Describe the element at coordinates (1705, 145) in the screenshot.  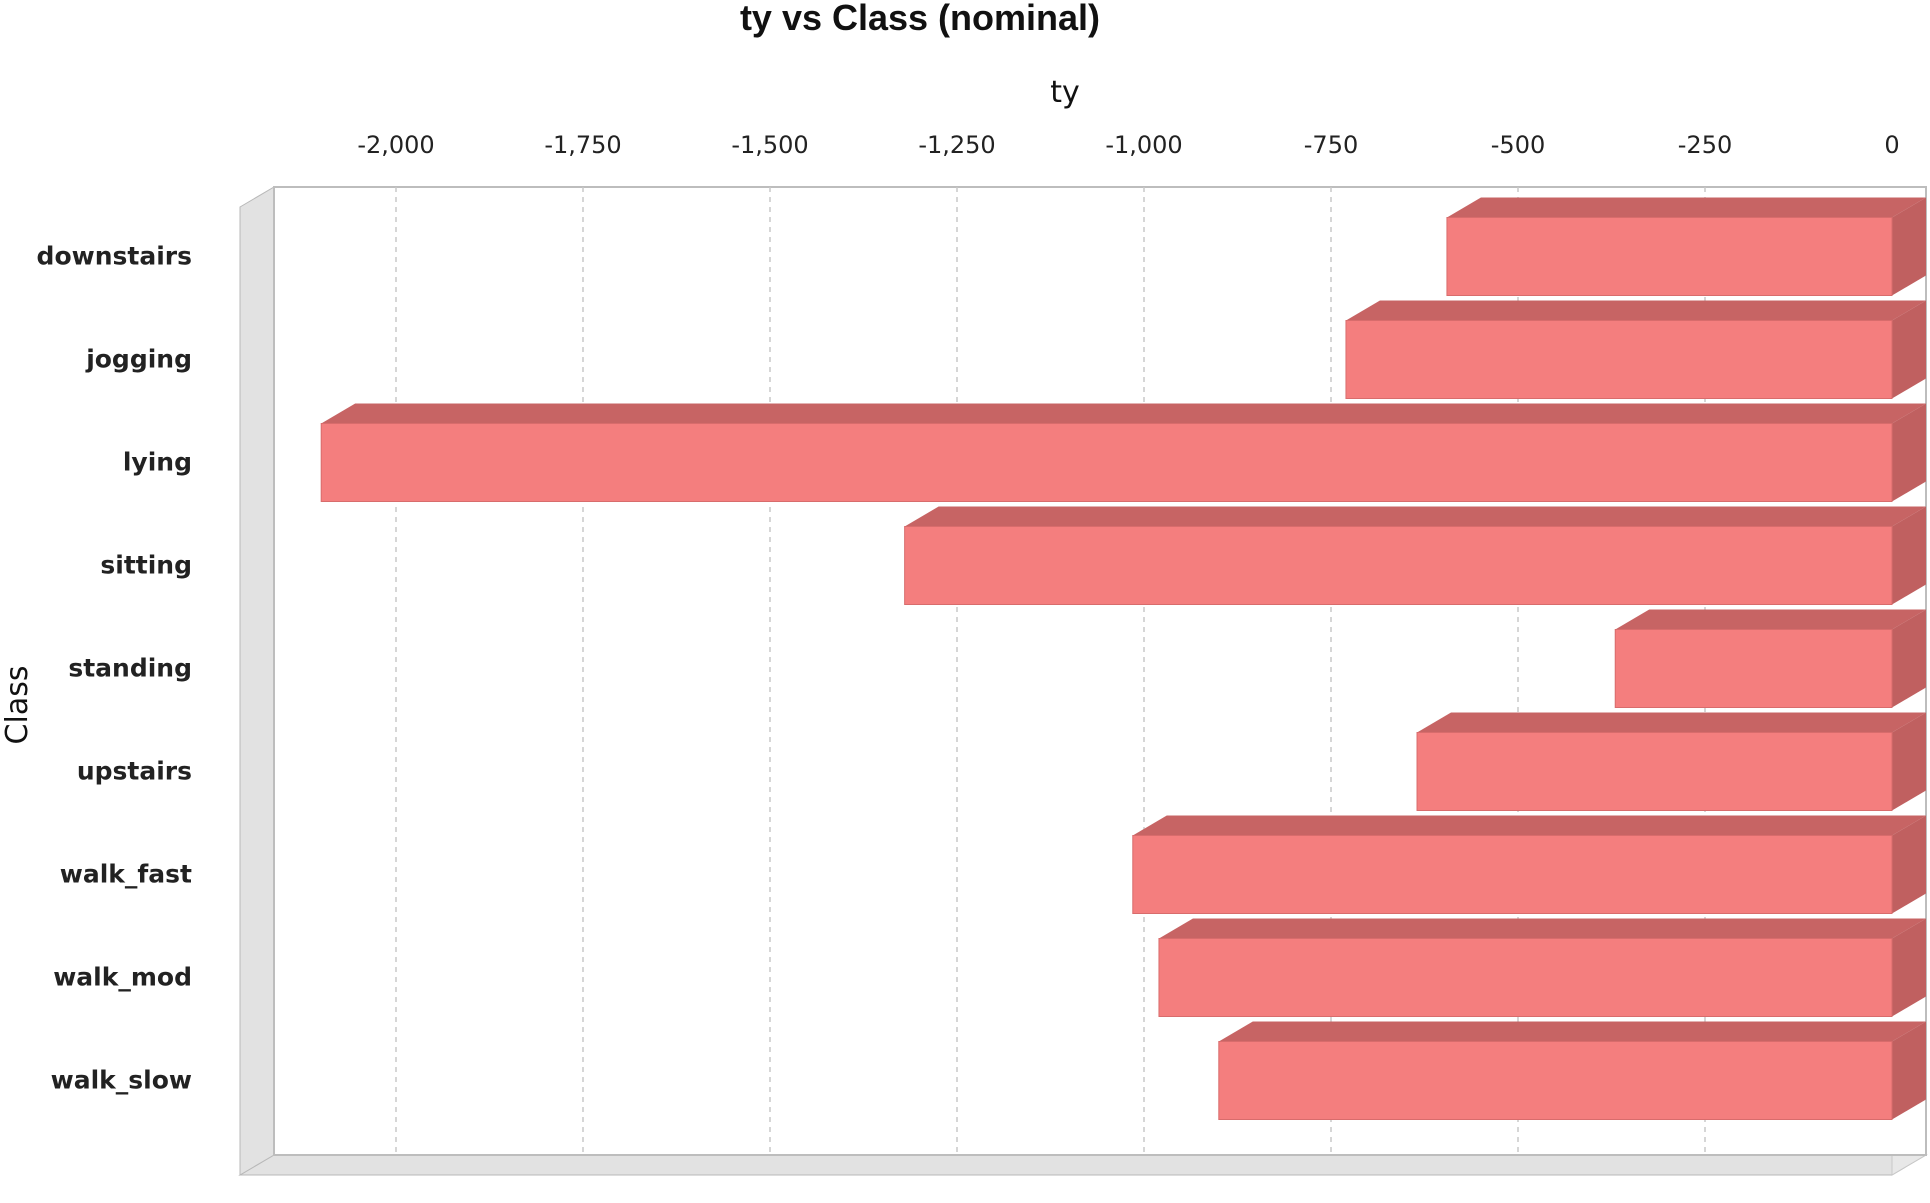
I see `x-tick-label: -250` at that location.